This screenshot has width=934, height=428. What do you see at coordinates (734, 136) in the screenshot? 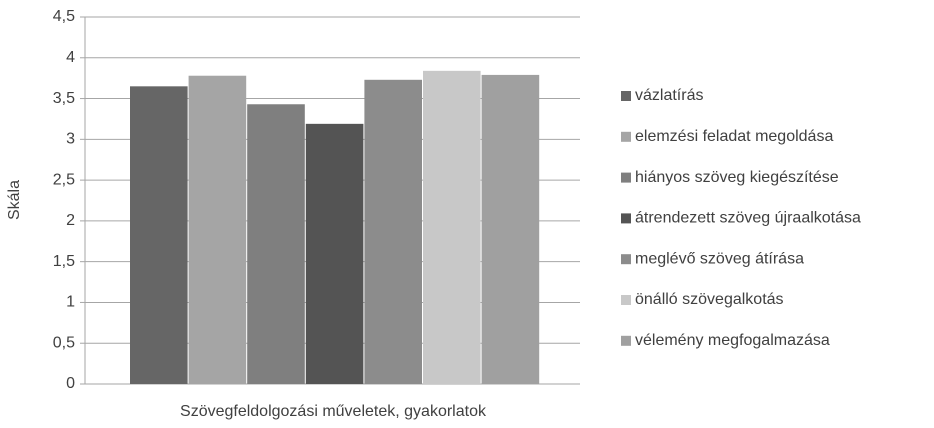
I see `legend-label: elemzési feladat megoldása` at bounding box center [734, 136].